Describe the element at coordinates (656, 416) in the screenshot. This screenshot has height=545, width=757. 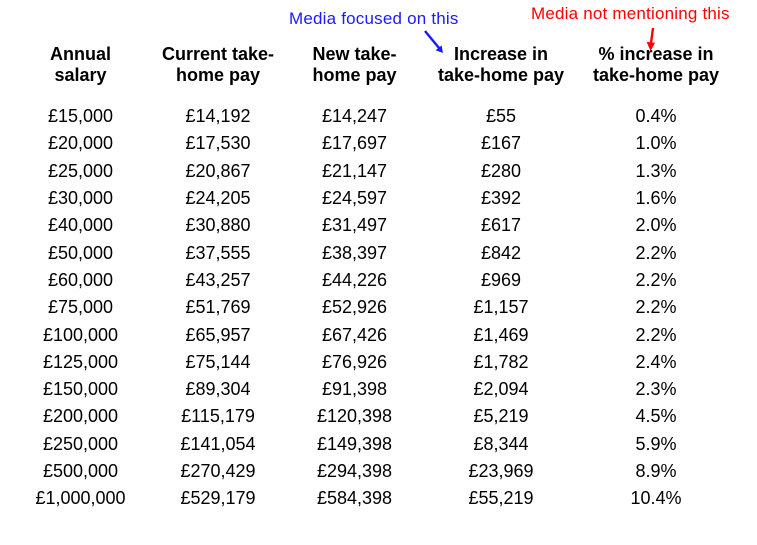
I see `table-cell: 4.5%` at that location.